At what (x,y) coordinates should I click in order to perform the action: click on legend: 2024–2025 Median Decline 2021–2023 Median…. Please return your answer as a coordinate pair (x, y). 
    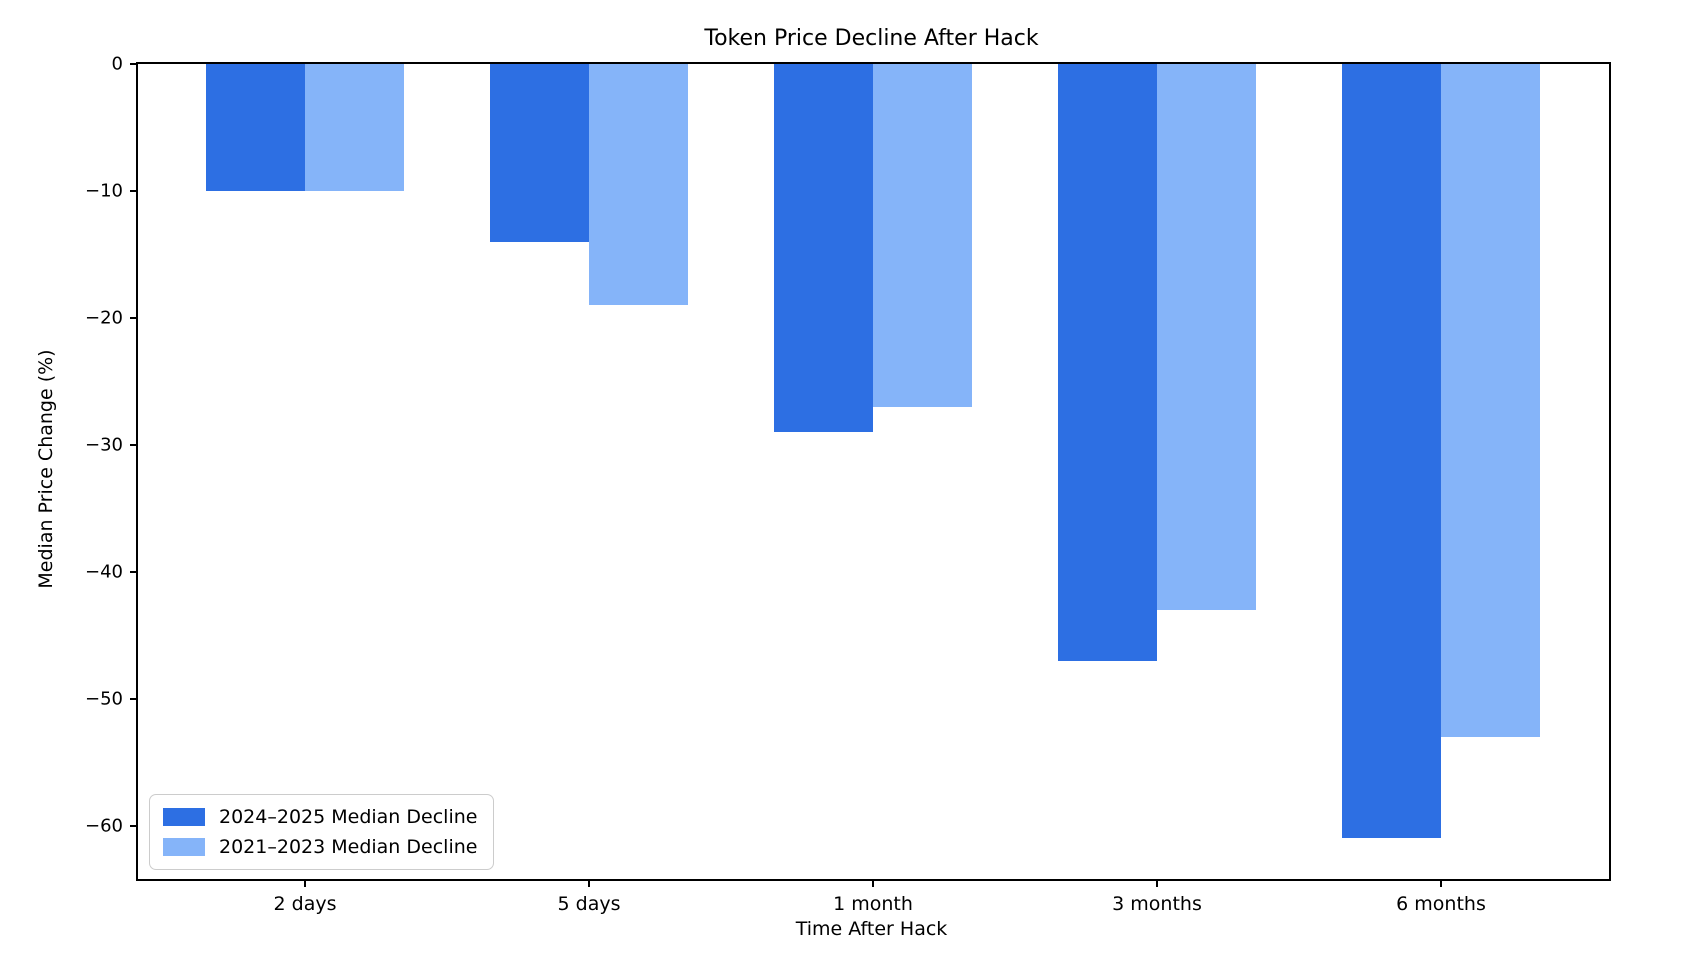
    Looking at the image, I should click on (322, 832).